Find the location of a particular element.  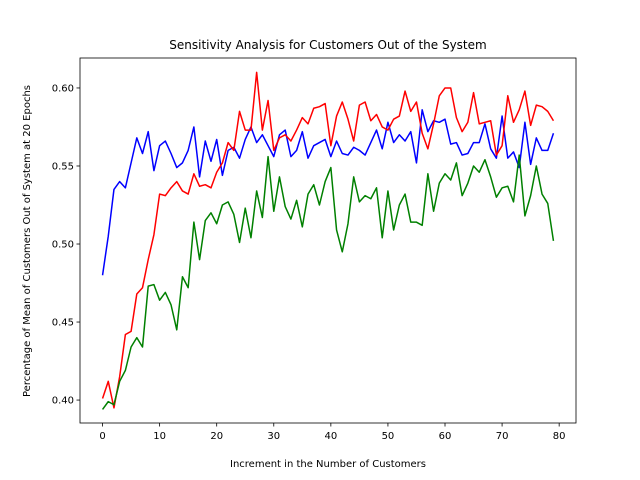

x-tick-label: 10 is located at coordinates (159, 436).